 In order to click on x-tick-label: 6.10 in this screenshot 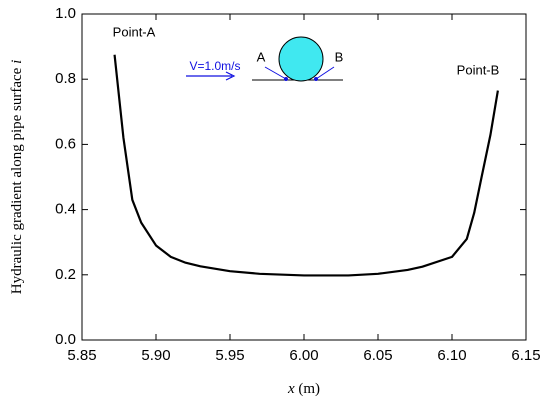, I will do `click(451, 355)`.